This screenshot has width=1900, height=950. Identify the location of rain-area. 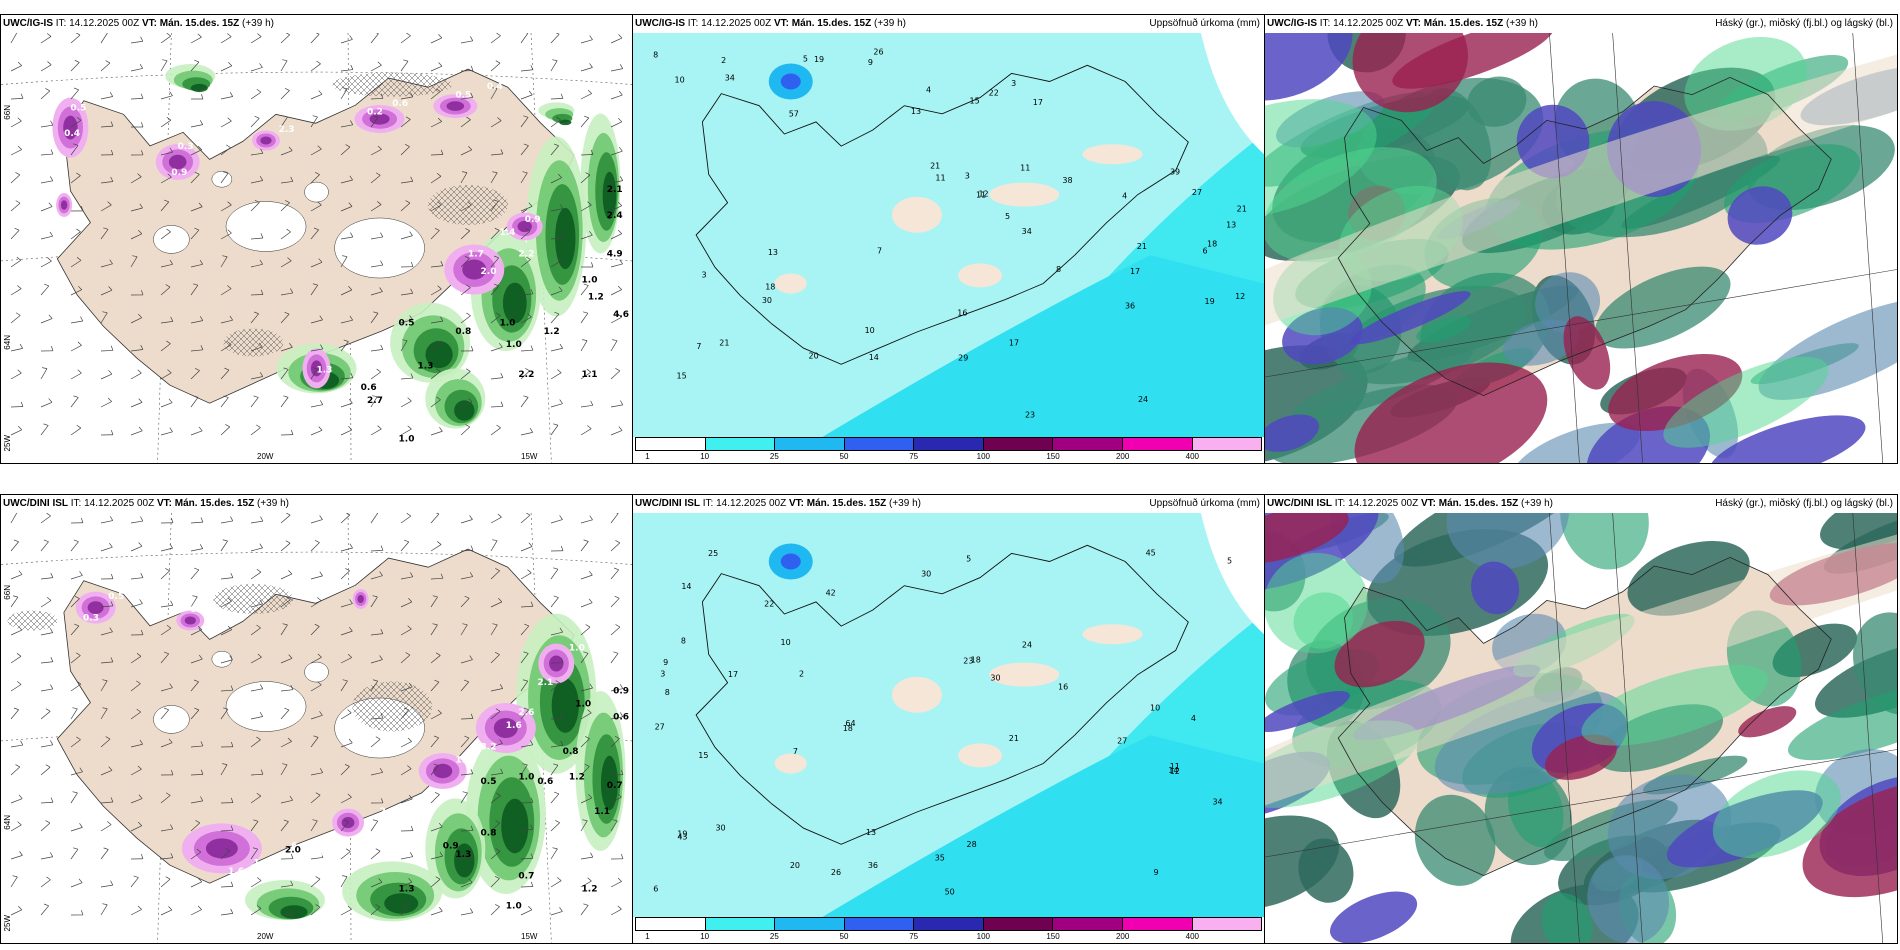
(609, 783).